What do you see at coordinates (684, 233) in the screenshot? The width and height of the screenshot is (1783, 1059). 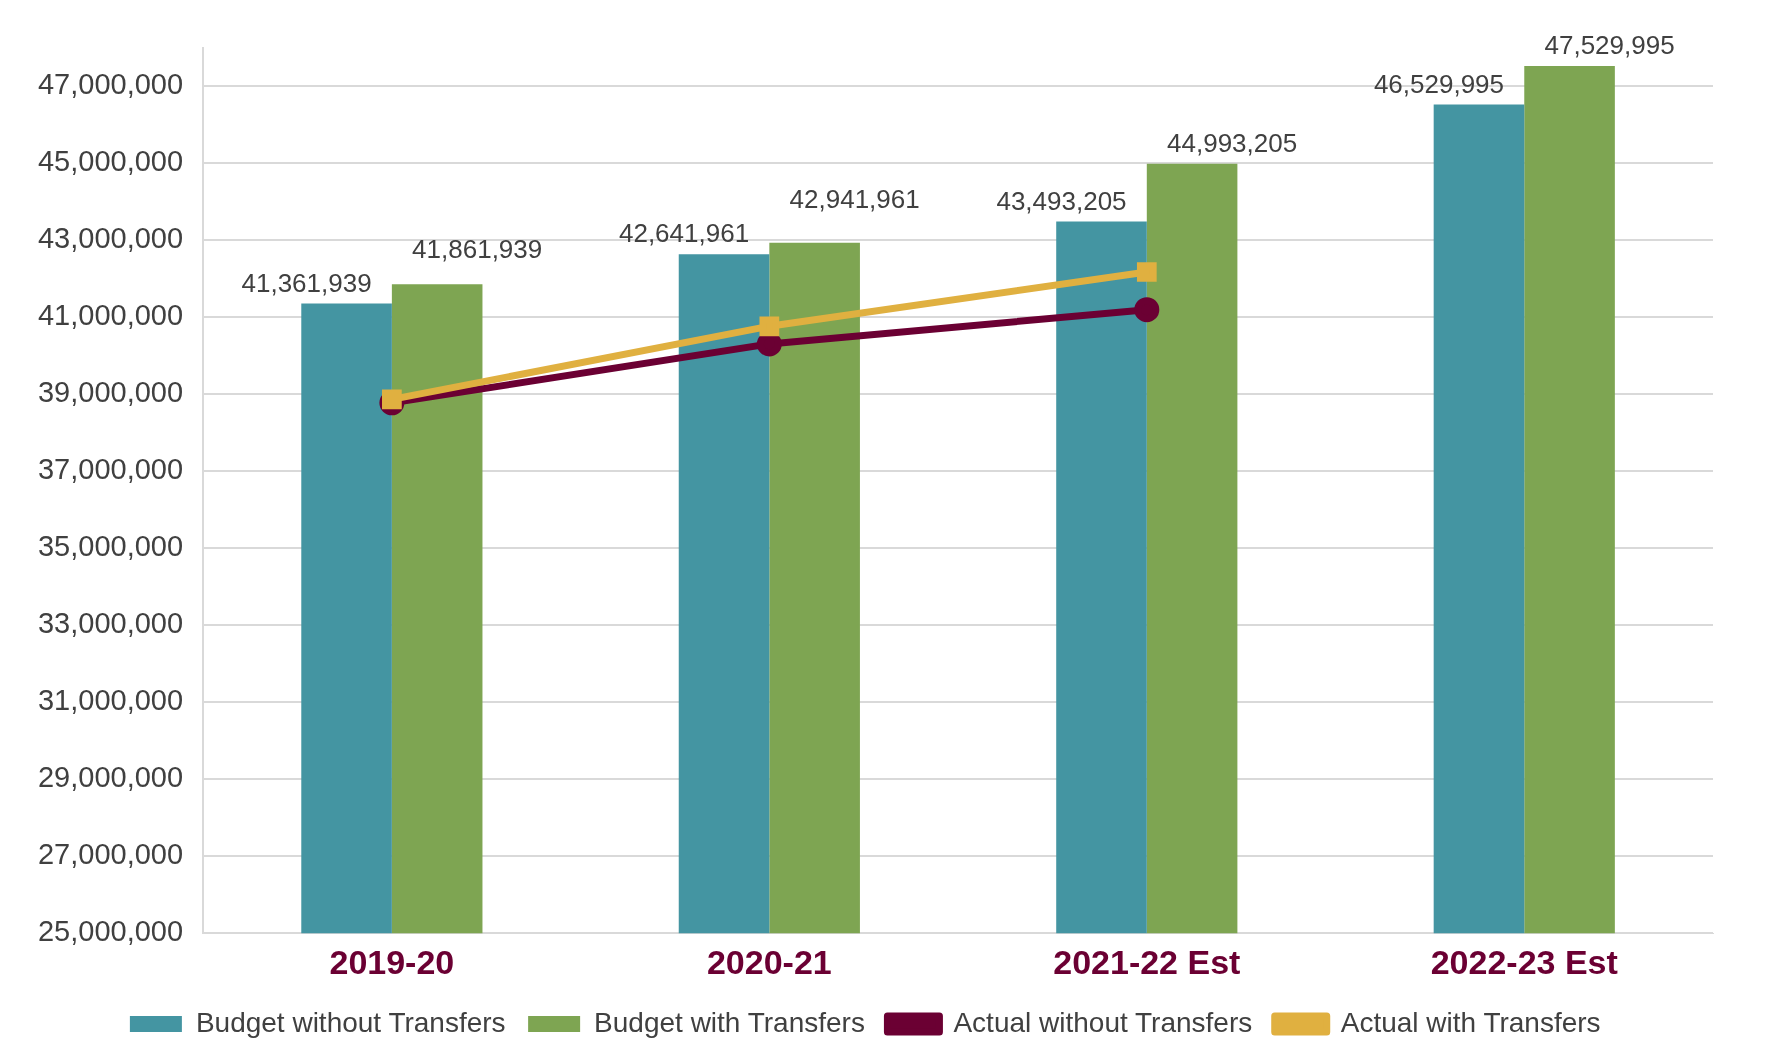 I see `data-label: 42,641,961` at bounding box center [684, 233].